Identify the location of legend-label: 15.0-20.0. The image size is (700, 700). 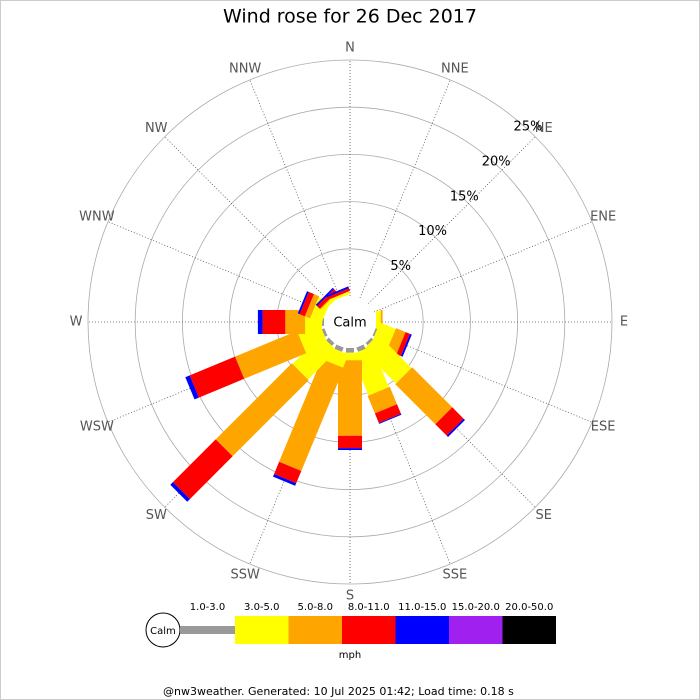
(476, 607).